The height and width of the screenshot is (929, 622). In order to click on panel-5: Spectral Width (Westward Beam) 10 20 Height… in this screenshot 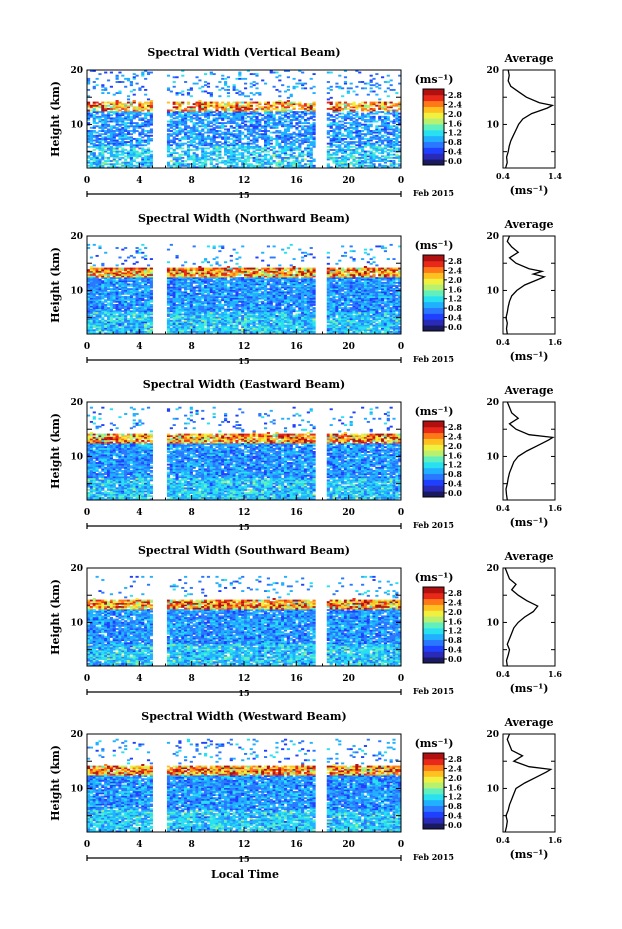, I will do `click(305, 787)`.